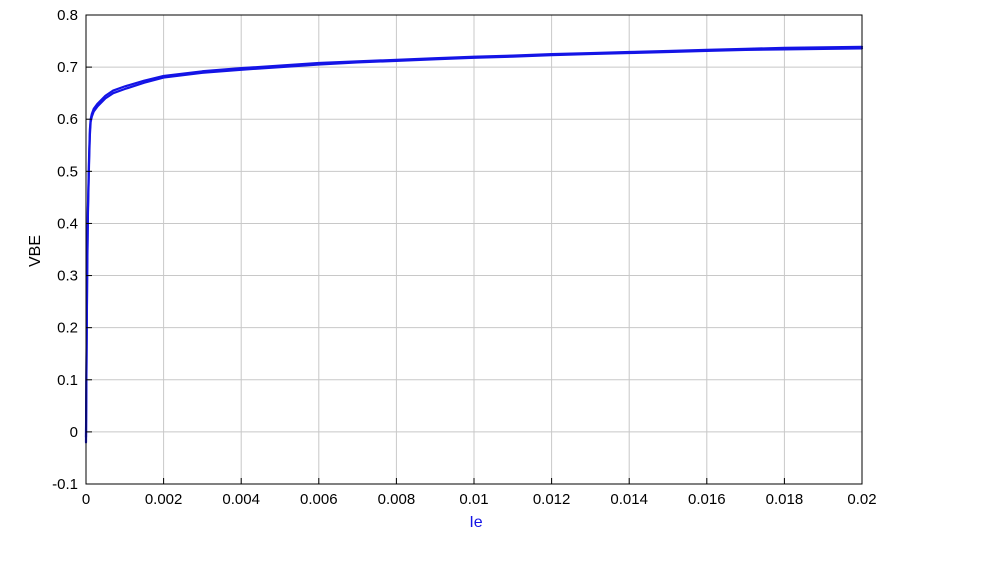  I want to click on x-tick-label-5: 0.01, so click(473, 499).